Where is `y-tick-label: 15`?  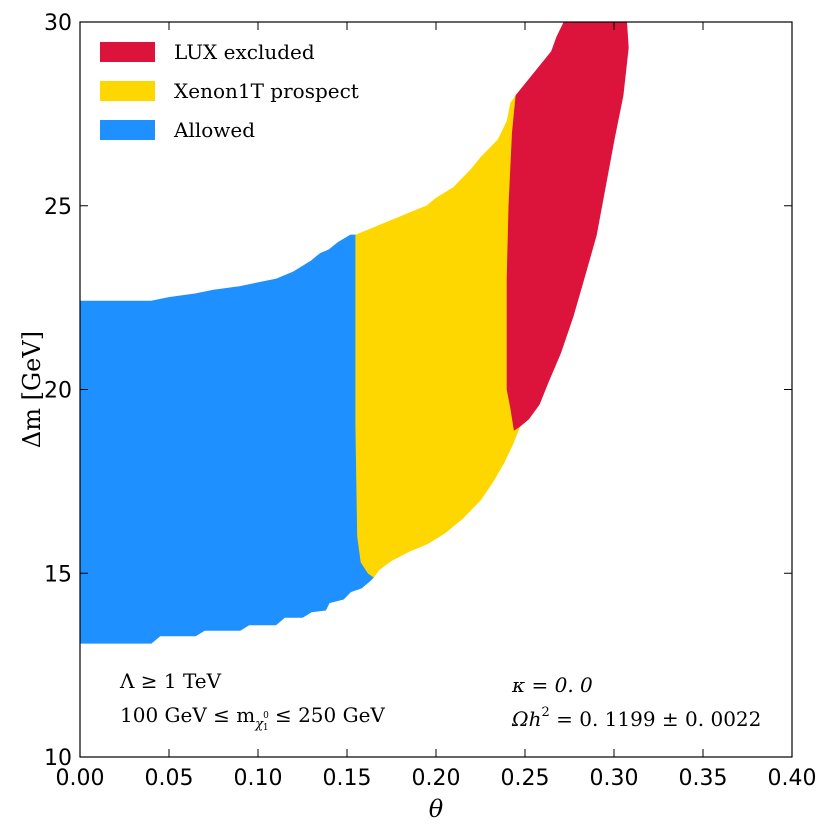 y-tick-label: 15 is located at coordinates (58, 574).